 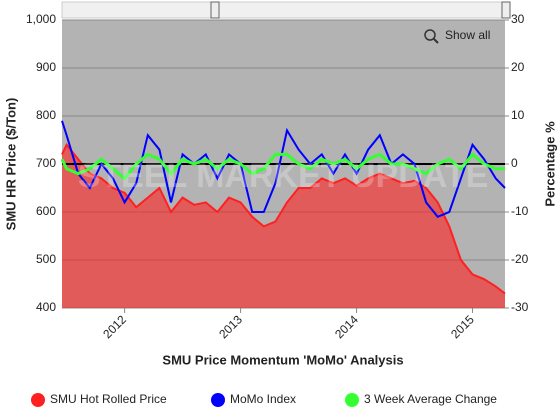 What do you see at coordinates (46, 307) in the screenshot?
I see `y-tick-label: 400` at bounding box center [46, 307].